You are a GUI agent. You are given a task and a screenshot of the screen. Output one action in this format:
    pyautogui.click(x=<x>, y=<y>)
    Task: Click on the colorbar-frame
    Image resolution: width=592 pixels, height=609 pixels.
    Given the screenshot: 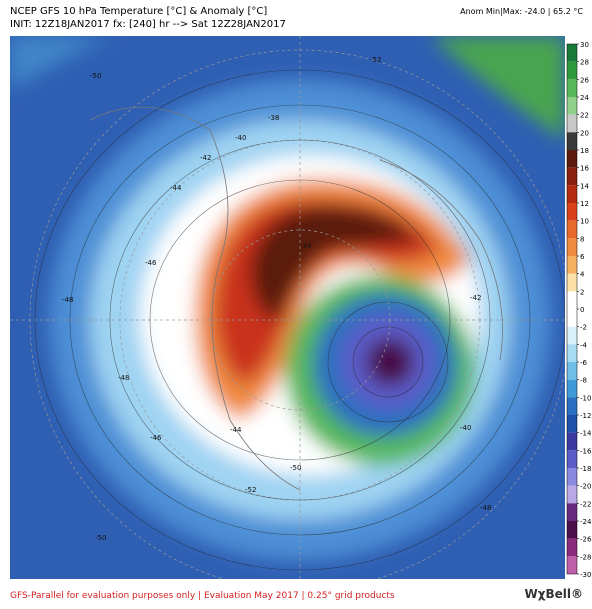 What is the action you would take?
    pyautogui.click(x=572, y=309)
    